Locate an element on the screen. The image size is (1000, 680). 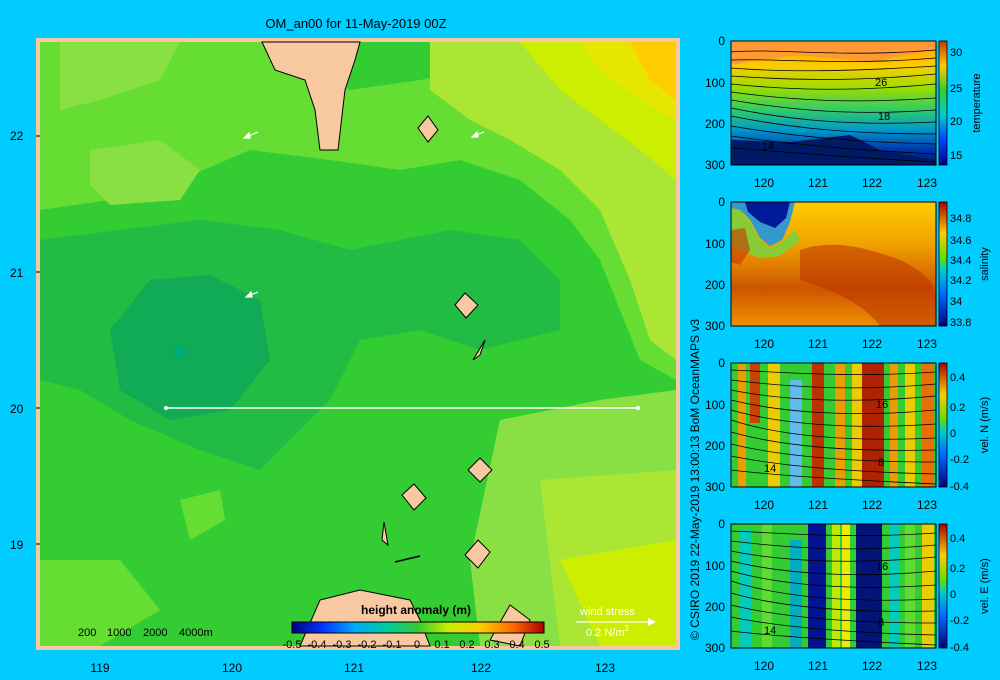
wind-stress-legend: wind stress 0.2 N/m2 is located at coordinates (616, 622).